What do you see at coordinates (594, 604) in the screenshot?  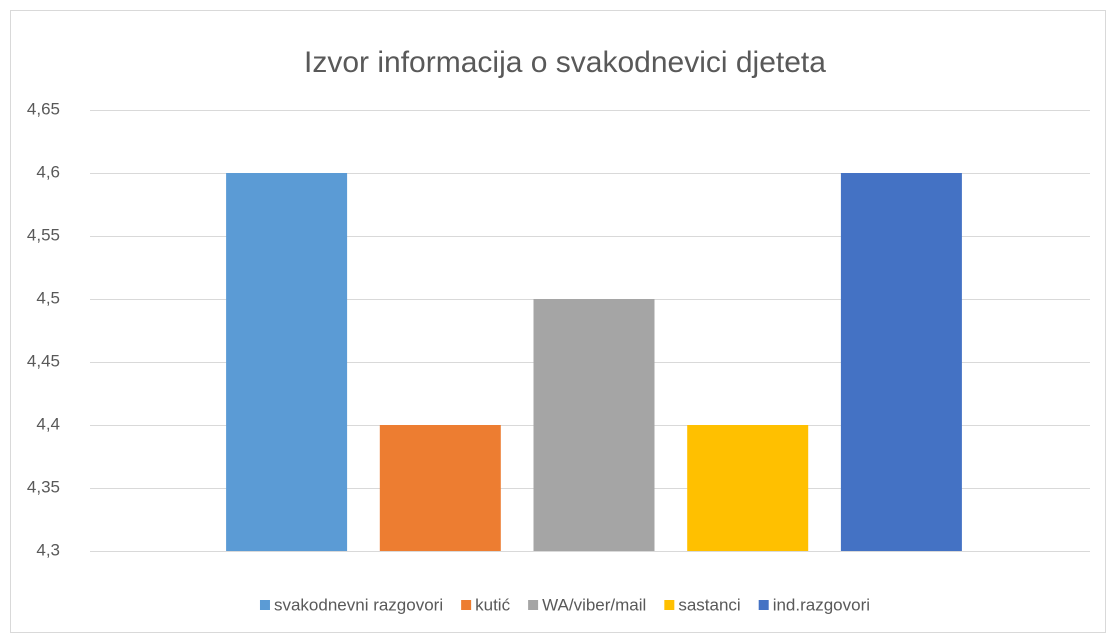 I see `legend-label: WA/viber/mail` at bounding box center [594, 604].